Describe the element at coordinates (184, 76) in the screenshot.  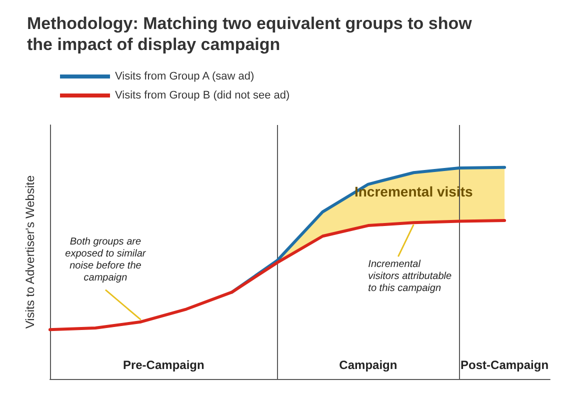
I see `legend-label: Visits from Group A (saw ad)` at that location.